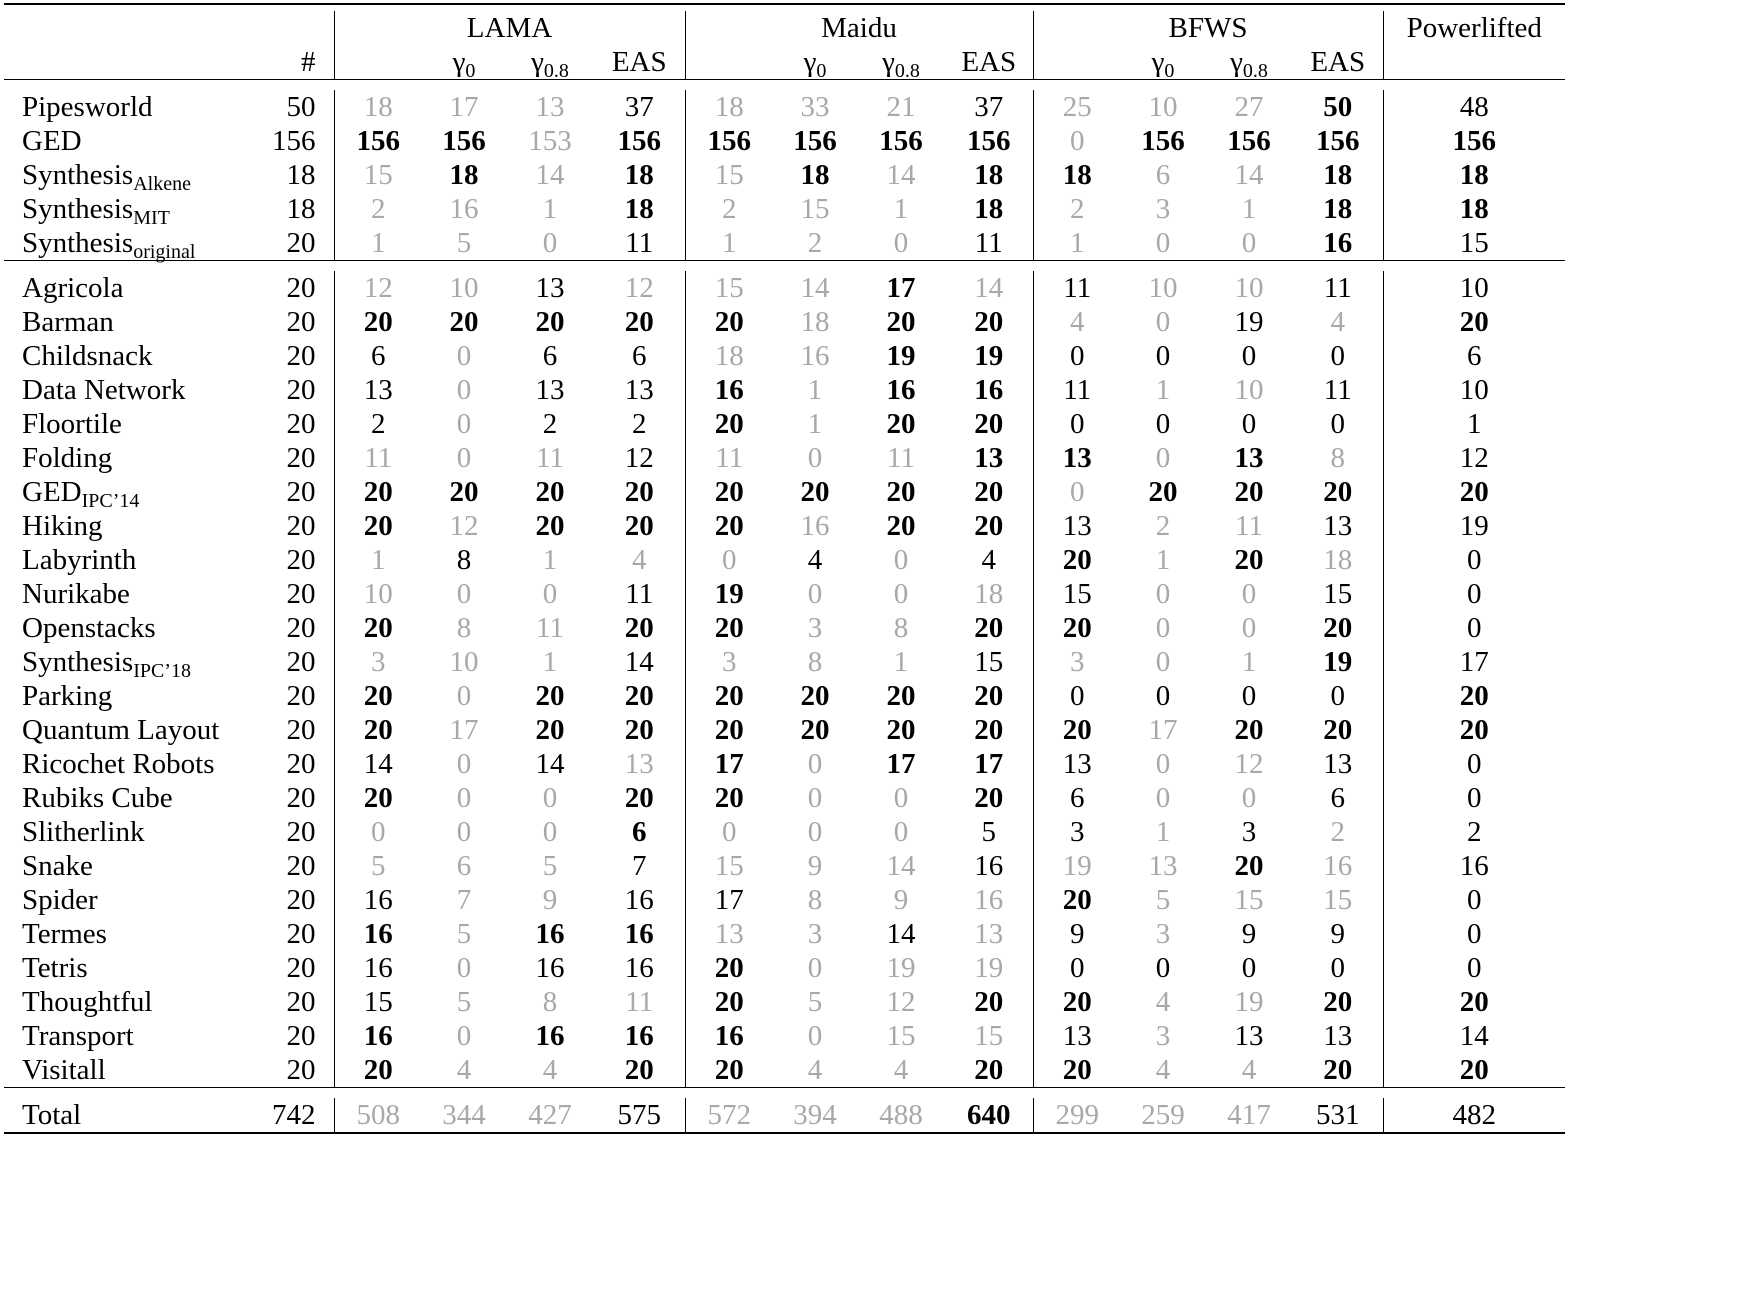 Image resolution: width=1752 pixels, height=1294 pixels. Describe the element at coordinates (901, 288) in the screenshot. I see `coverage-cell: 17` at that location.